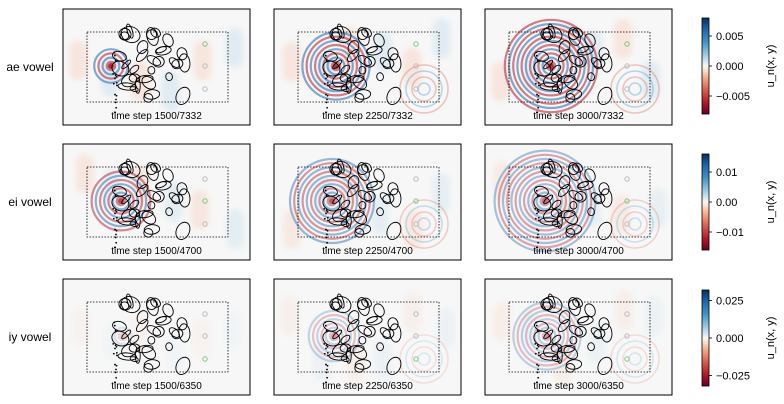  I want to click on wave-field, so click(160, 201).